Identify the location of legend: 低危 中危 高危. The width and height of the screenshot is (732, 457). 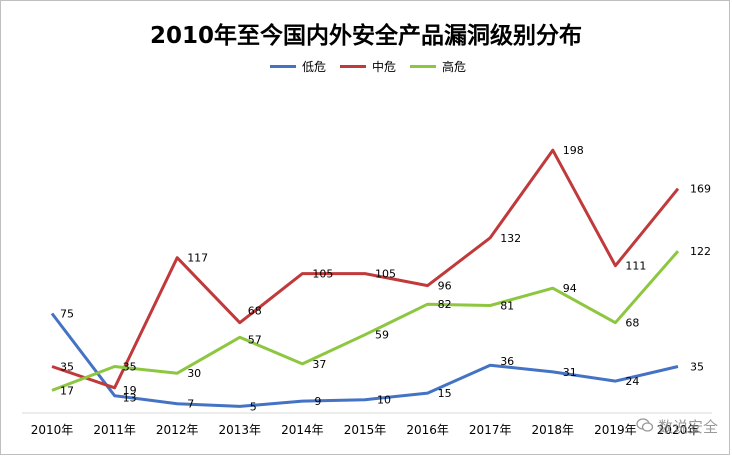
(368, 66).